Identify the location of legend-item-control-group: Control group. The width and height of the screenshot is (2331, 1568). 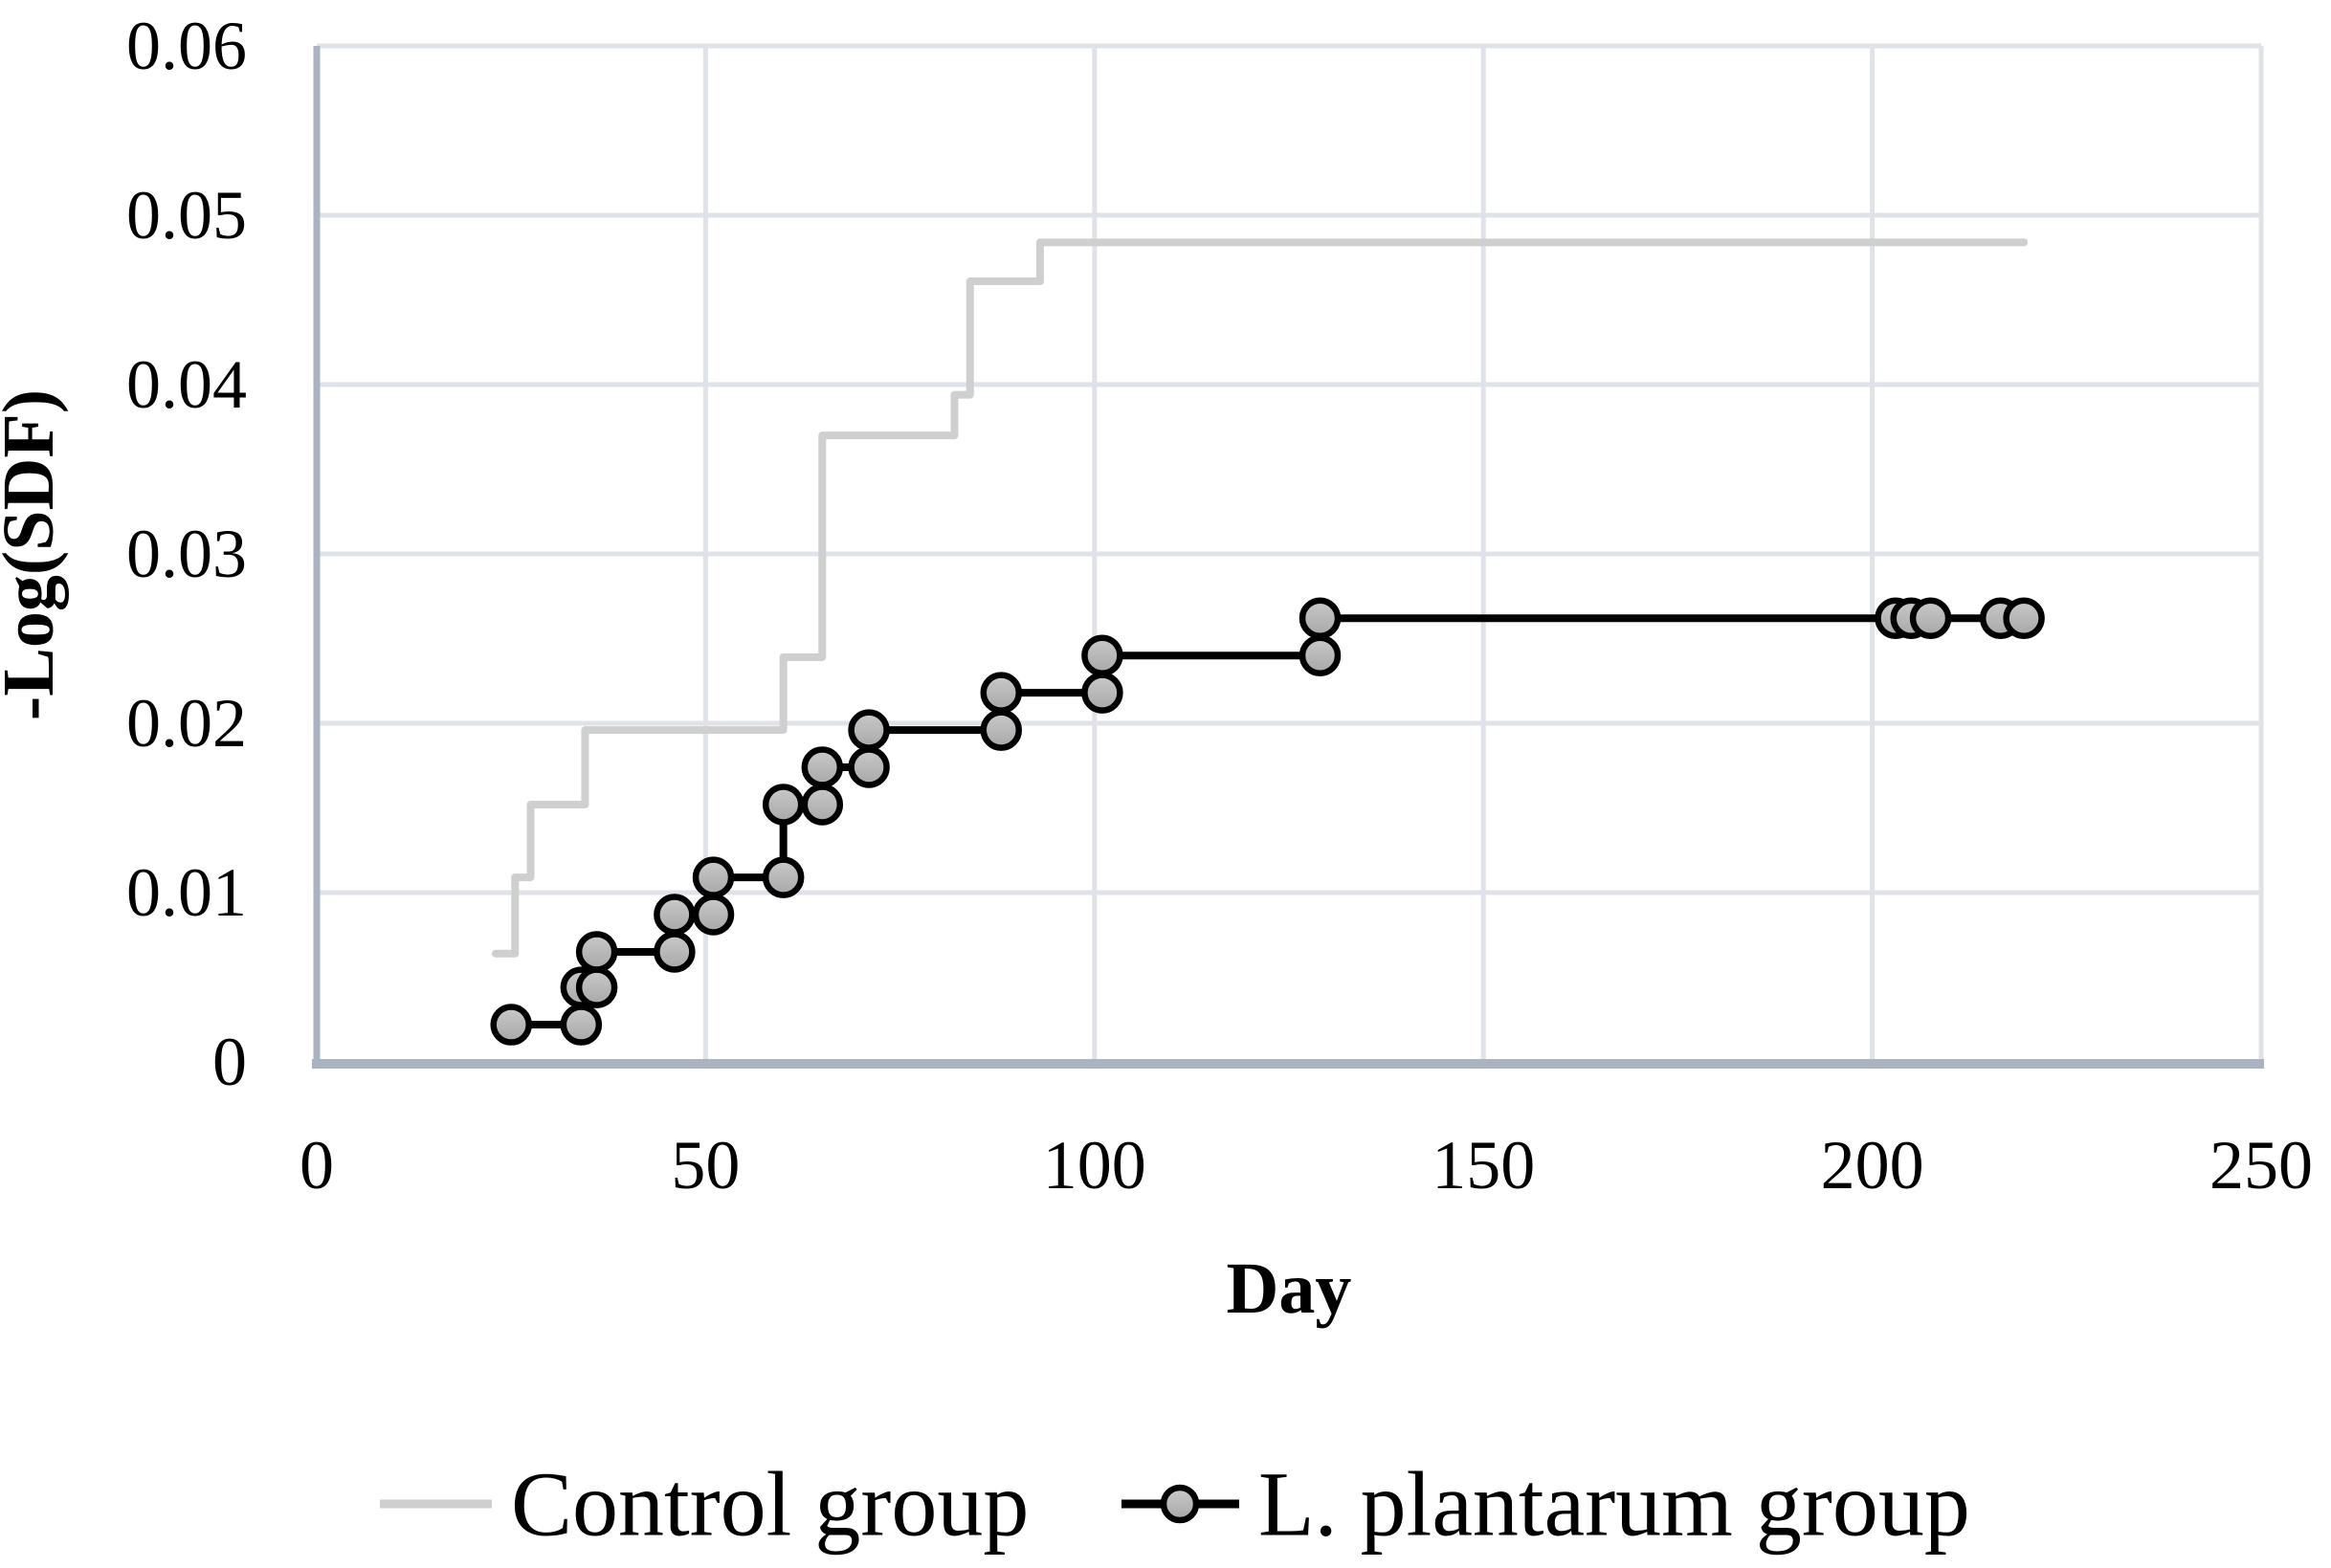
(704, 1504).